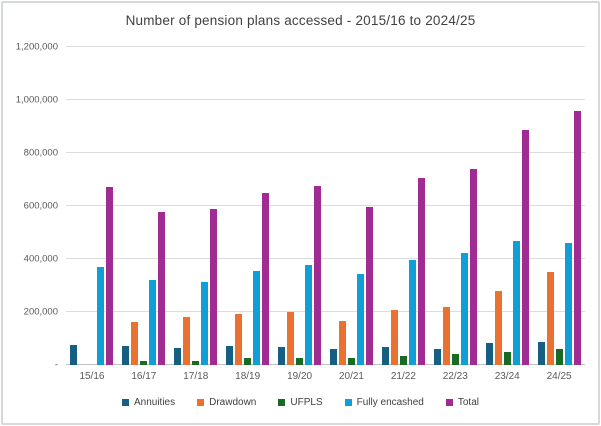 The width and height of the screenshot is (601, 426). I want to click on legend-item-annuities: Annuities, so click(148, 402).